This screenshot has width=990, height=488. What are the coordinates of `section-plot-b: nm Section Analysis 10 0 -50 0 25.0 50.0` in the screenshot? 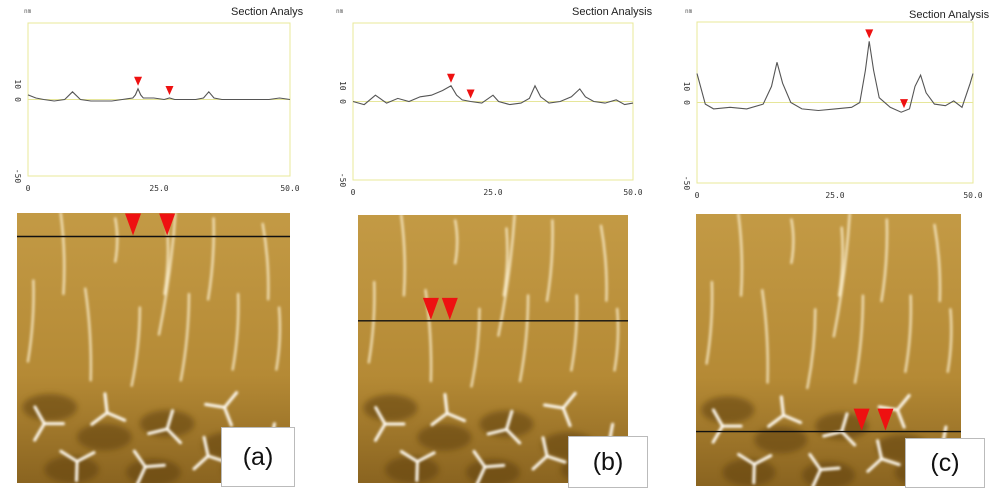 It's located at (488, 102).